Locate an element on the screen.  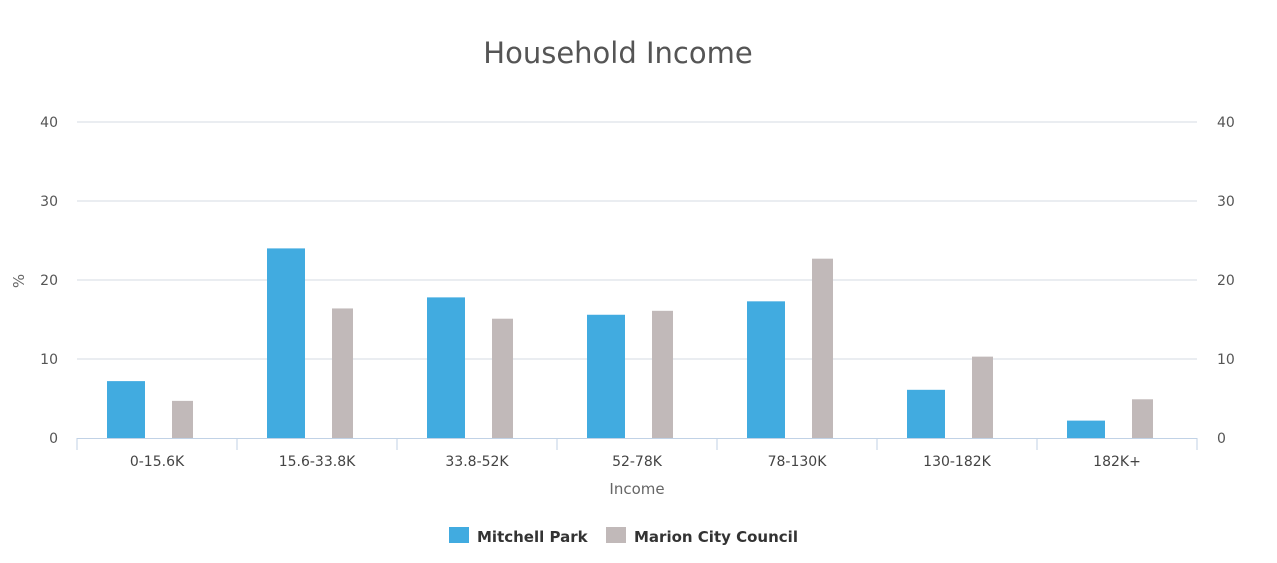
bar-marion-city-council: Marion City Council: 4.9 is located at coordinates (1142, 418).